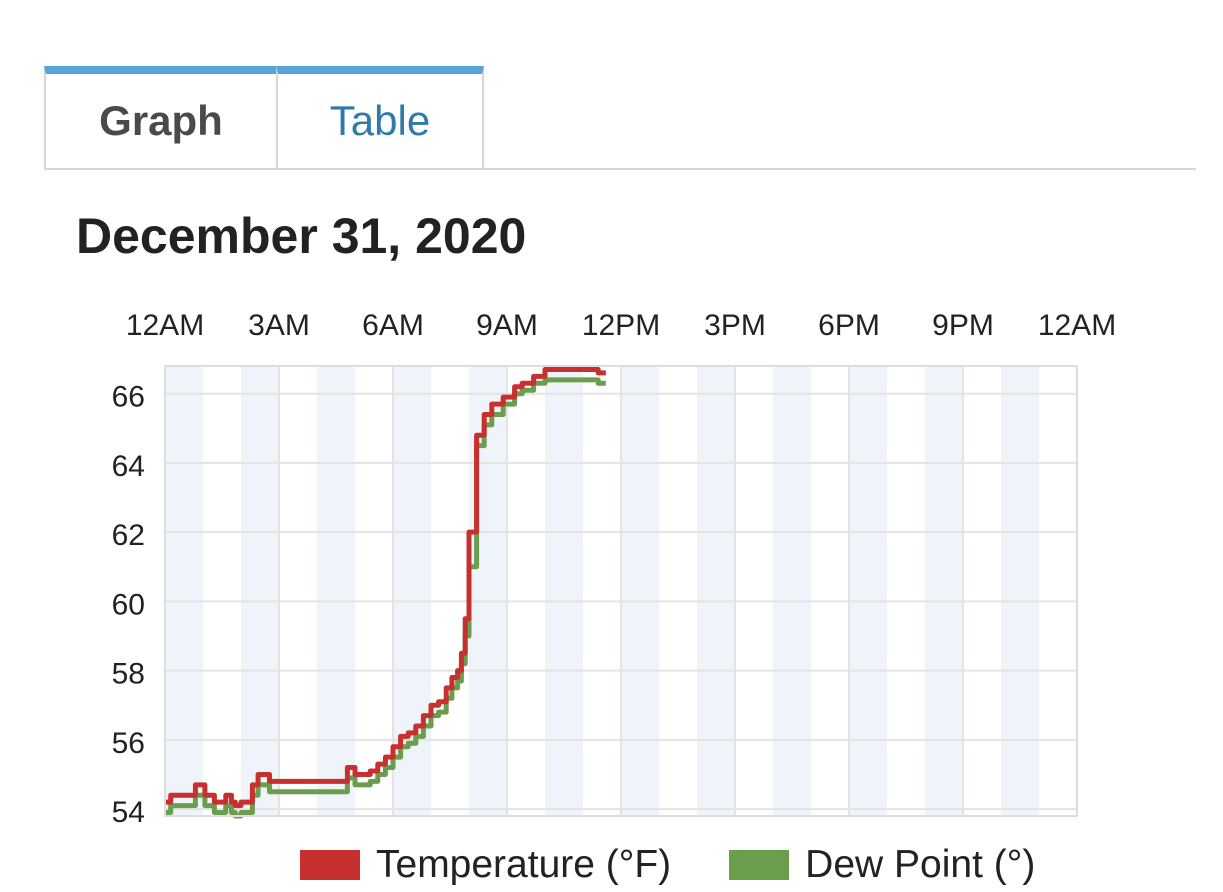  What do you see at coordinates (330, 865) in the screenshot?
I see `legend-swatch-temperature` at bounding box center [330, 865].